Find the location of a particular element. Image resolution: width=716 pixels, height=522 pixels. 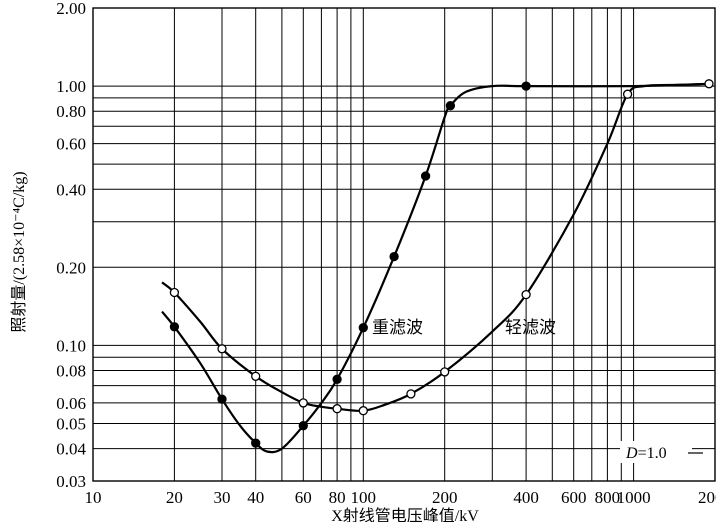

svg-text: D=1.0 is located at coordinates (646, 453).